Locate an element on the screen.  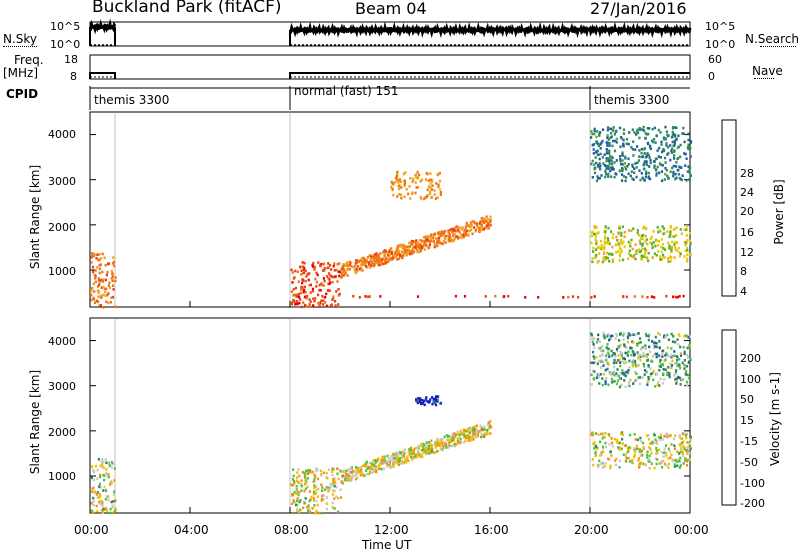
velocity-cbar-tick: -100 is located at coordinates (752, 483).